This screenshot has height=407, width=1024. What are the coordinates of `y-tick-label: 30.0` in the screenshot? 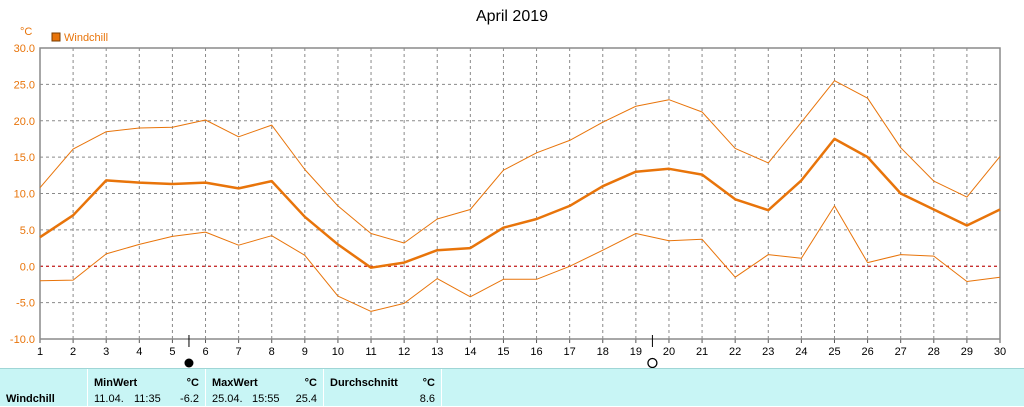 It's located at (24, 49).